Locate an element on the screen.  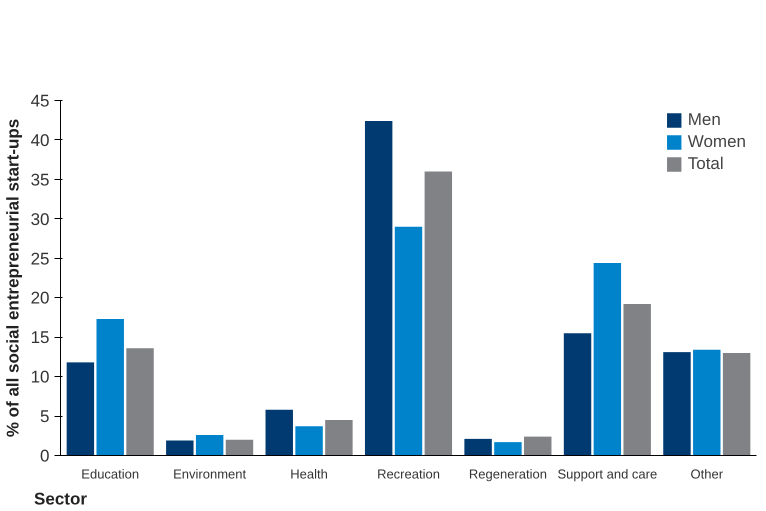
x-tick-label: Environment is located at coordinates (210, 474).